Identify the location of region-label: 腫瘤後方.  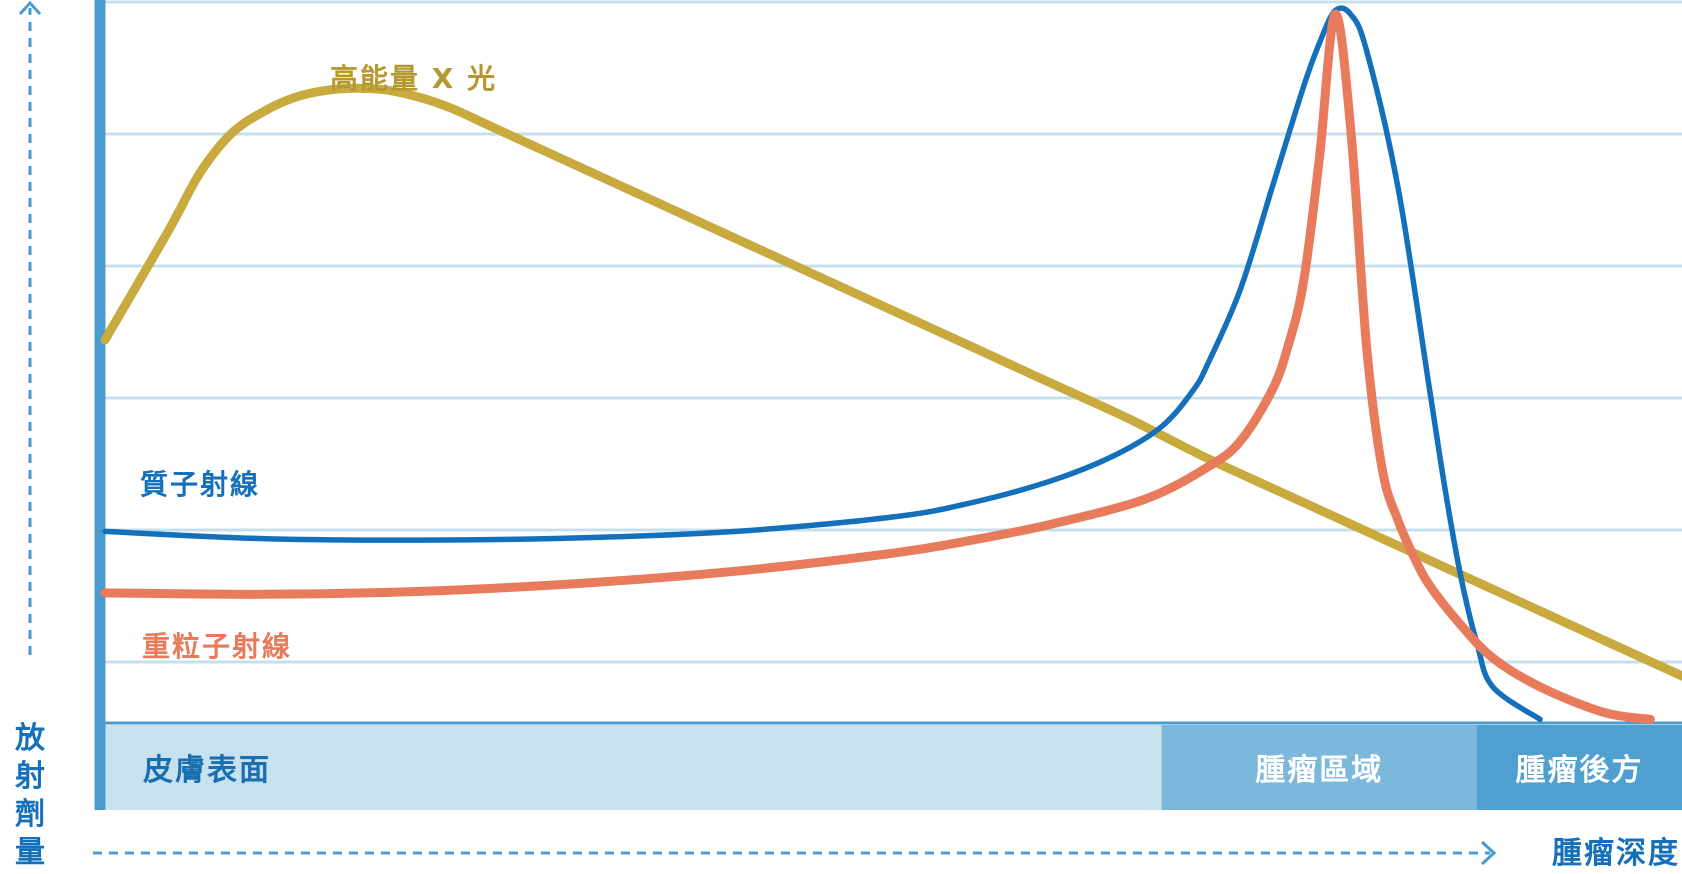
(1579, 770).